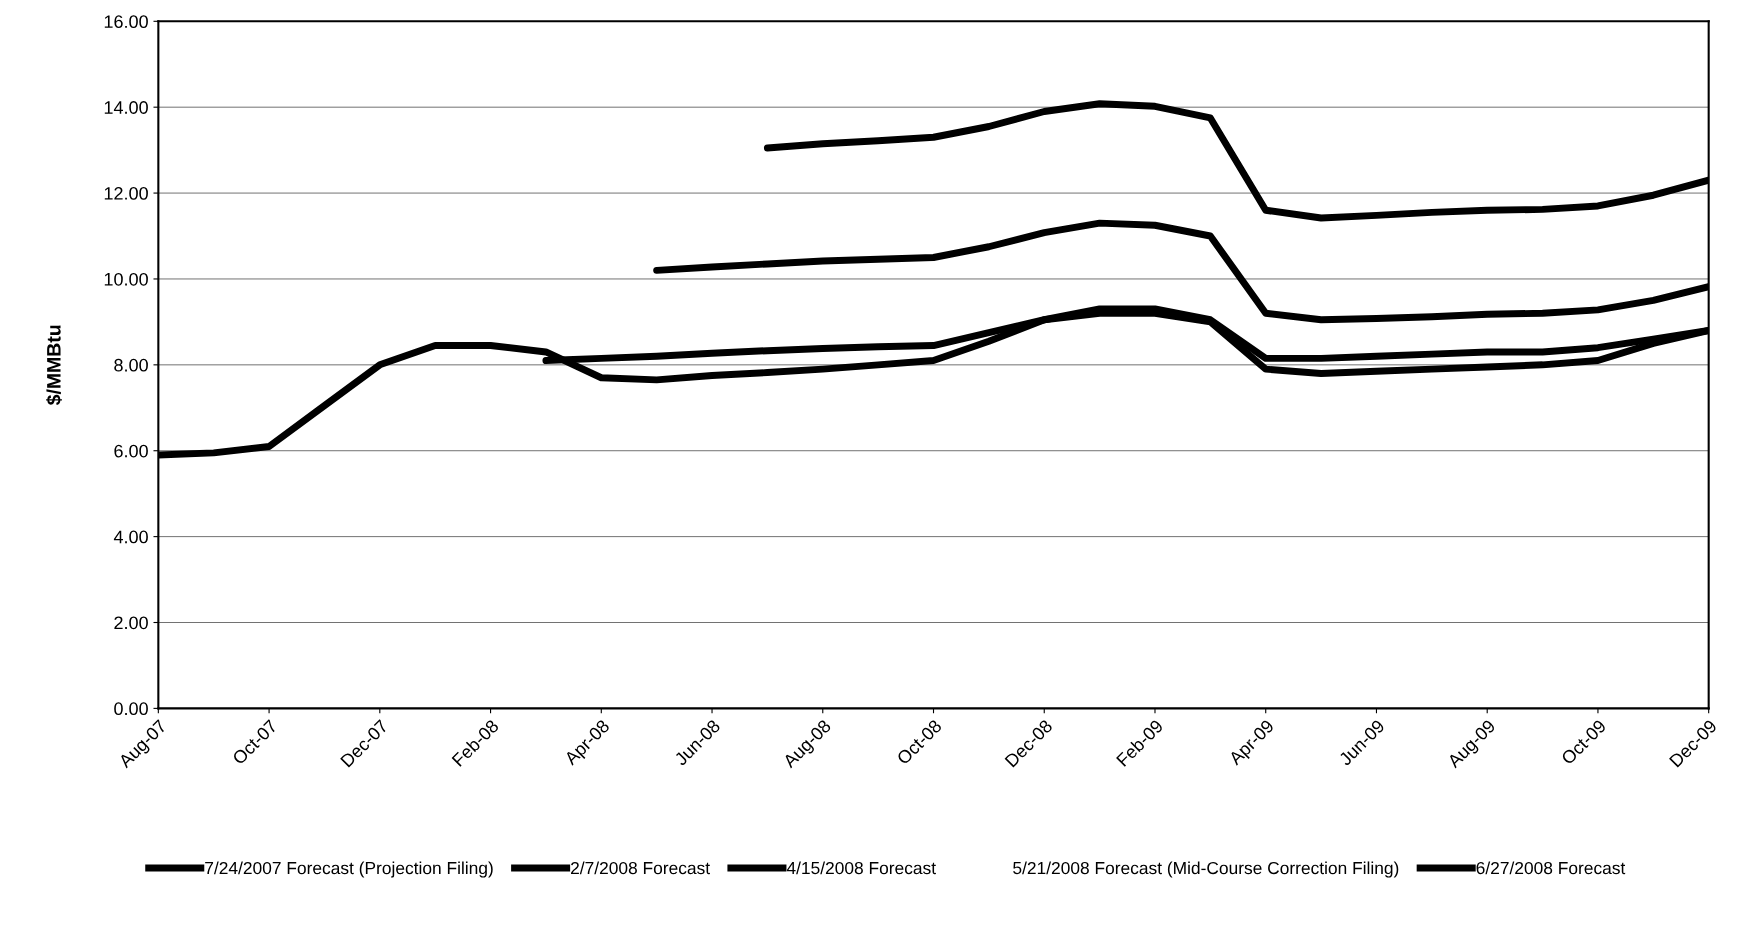 Image resolution: width=1740 pixels, height=926 pixels. I want to click on legend-label: 7/24/2007 Forecast (Projection Filing), so click(349, 869).